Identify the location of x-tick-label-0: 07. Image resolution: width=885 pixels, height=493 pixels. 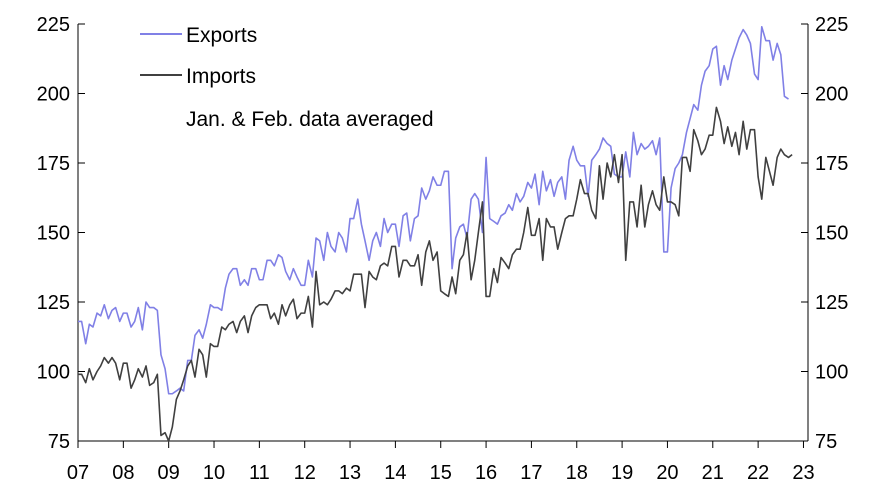
(78, 473).